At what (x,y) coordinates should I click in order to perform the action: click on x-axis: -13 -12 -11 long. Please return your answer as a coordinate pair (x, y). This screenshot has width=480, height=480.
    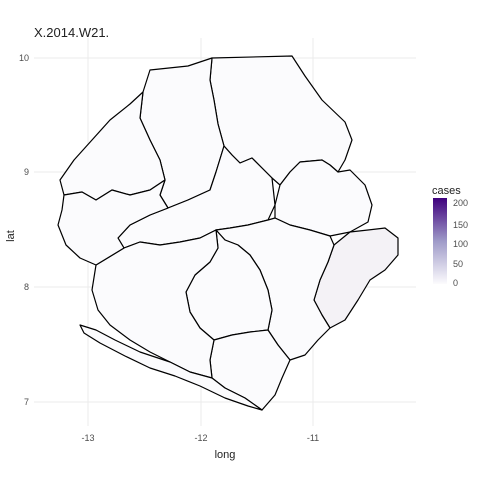
    Looking at the image, I should click on (200, 447).